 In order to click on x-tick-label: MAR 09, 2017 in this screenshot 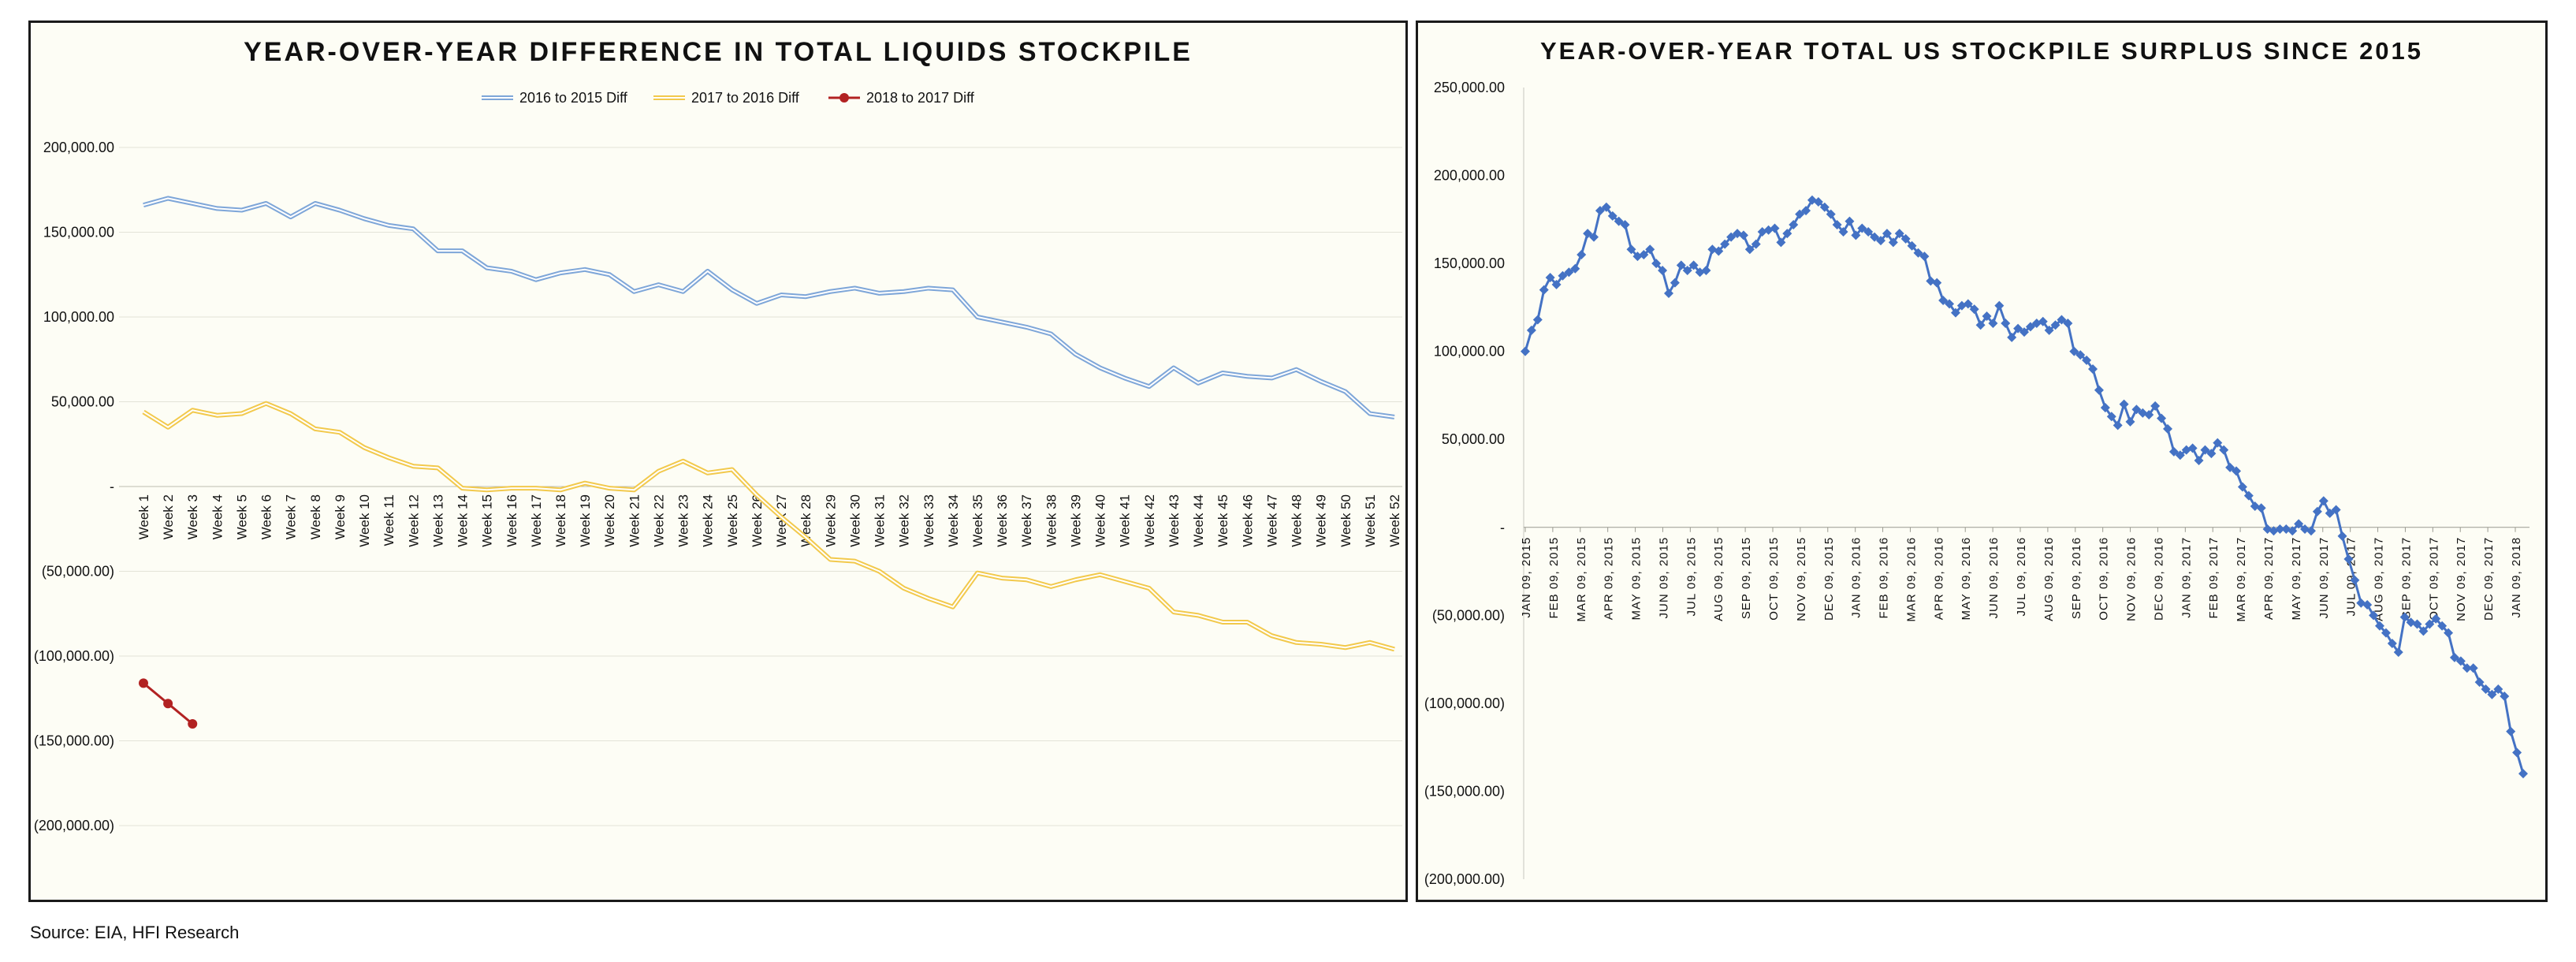, I will do `click(2241, 579)`.